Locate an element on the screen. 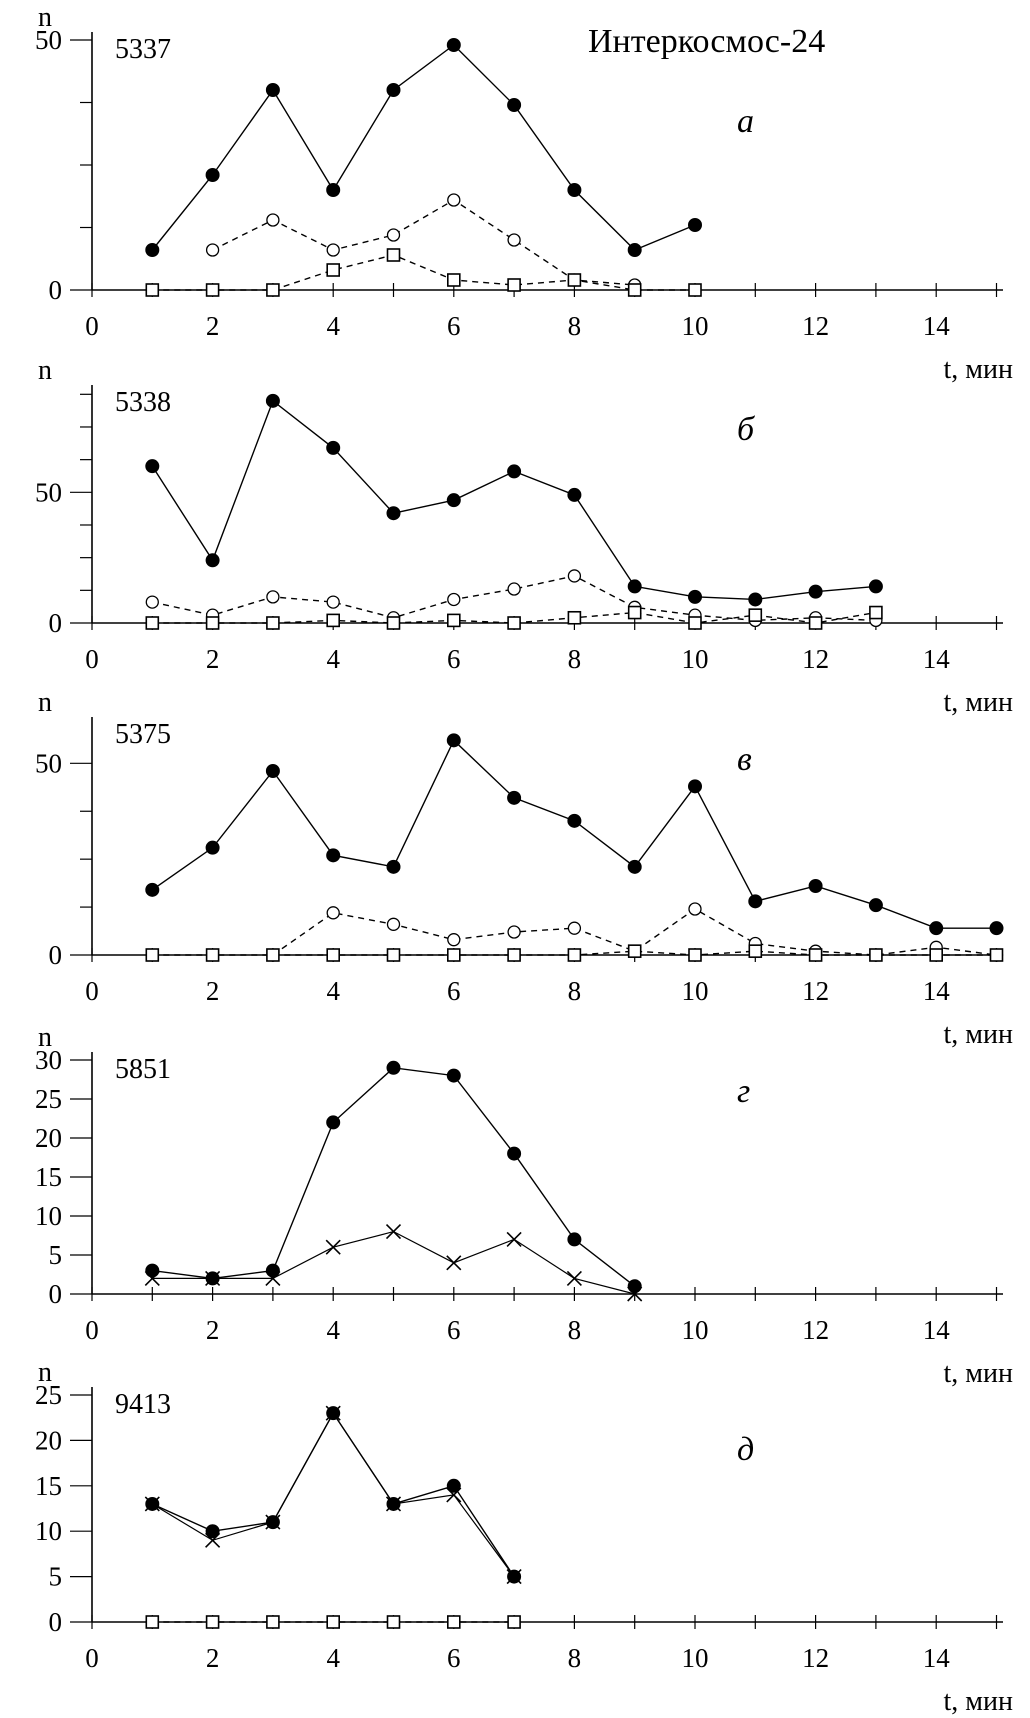 This screenshot has height=1718, width=1030. panel-id: 9413 is located at coordinates (143, 1404).